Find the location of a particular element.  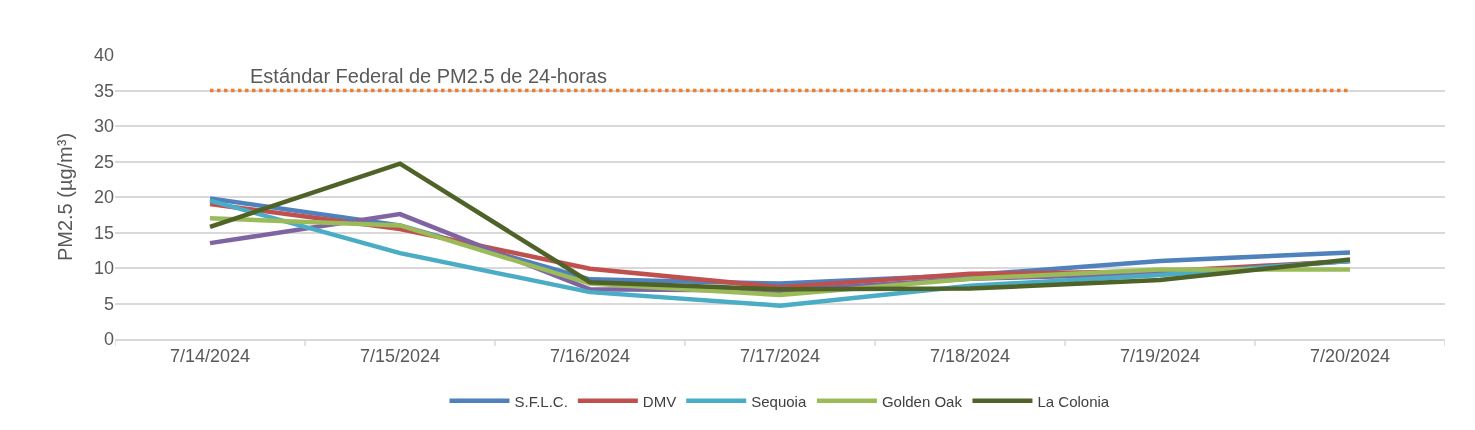

y-tick-label: 35 is located at coordinates (103, 90).